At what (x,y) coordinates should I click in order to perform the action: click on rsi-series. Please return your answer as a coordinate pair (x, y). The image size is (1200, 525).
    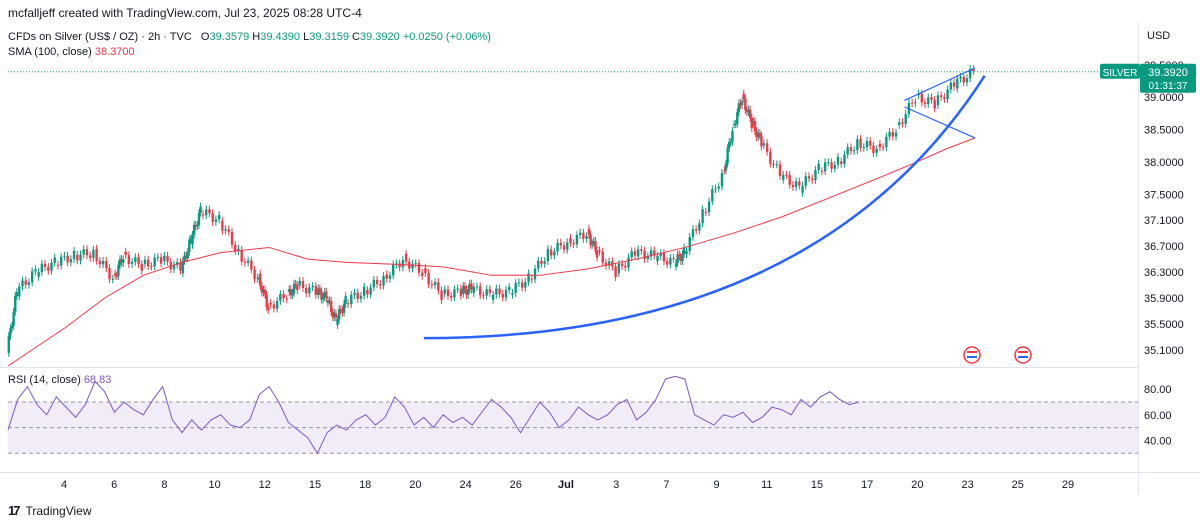
    Looking at the image, I should click on (433, 415).